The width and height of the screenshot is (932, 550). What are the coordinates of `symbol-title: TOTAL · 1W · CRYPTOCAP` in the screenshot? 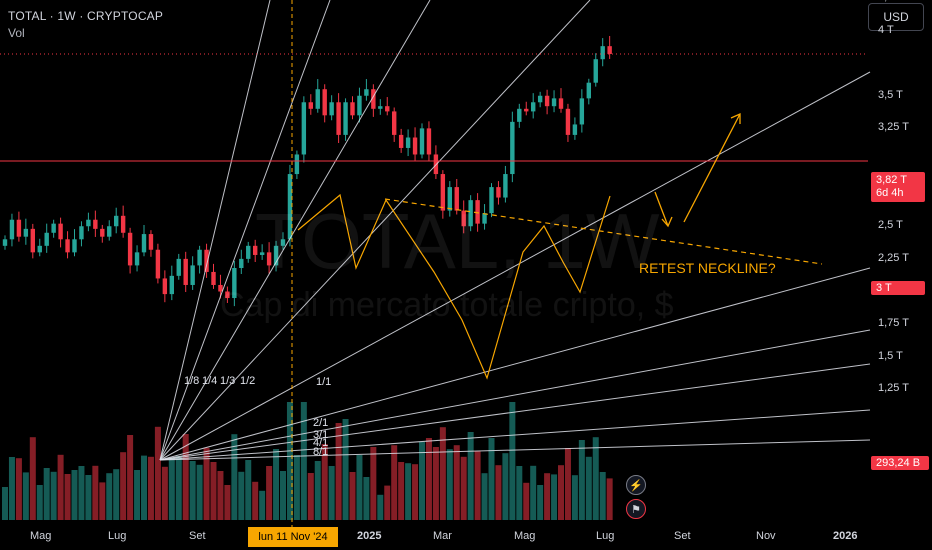 It's located at (86, 16).